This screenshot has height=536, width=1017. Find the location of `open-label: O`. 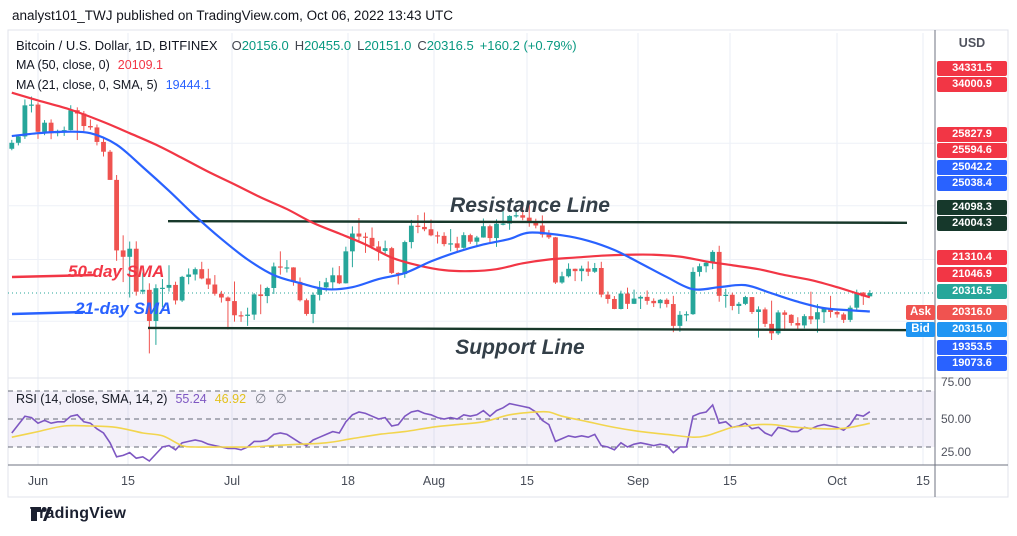

open-label: O is located at coordinates (236, 45).